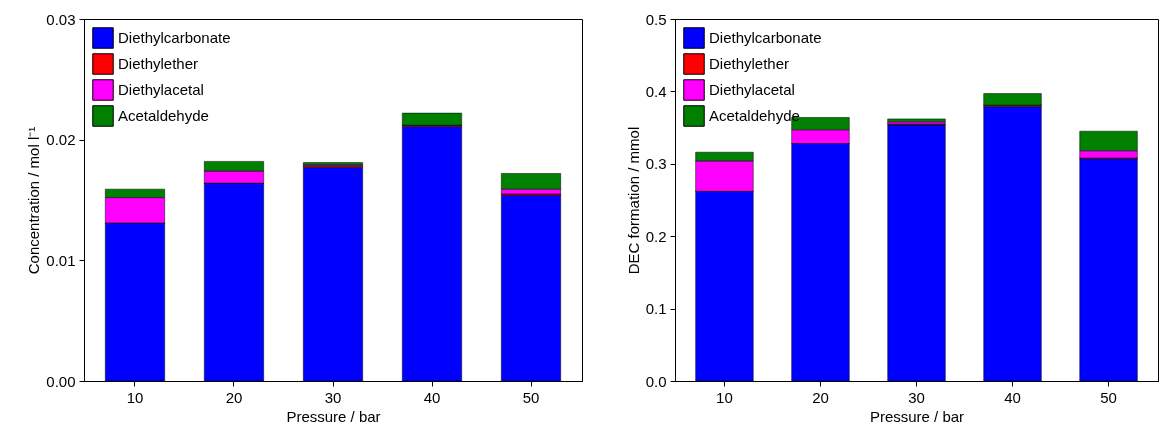 Image resolution: width=1162 pixels, height=436 pixels. What do you see at coordinates (656, 309) in the screenshot?
I see `y-tick-label: 0.1` at bounding box center [656, 309].